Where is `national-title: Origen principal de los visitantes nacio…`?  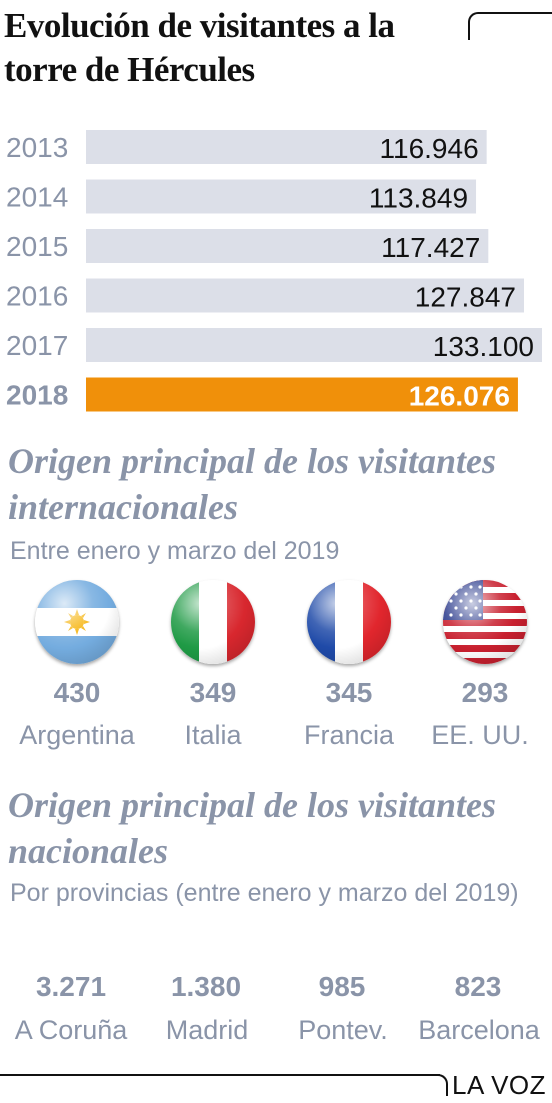
national-title: Origen principal de los visitantes nacio… is located at coordinates (252, 828).